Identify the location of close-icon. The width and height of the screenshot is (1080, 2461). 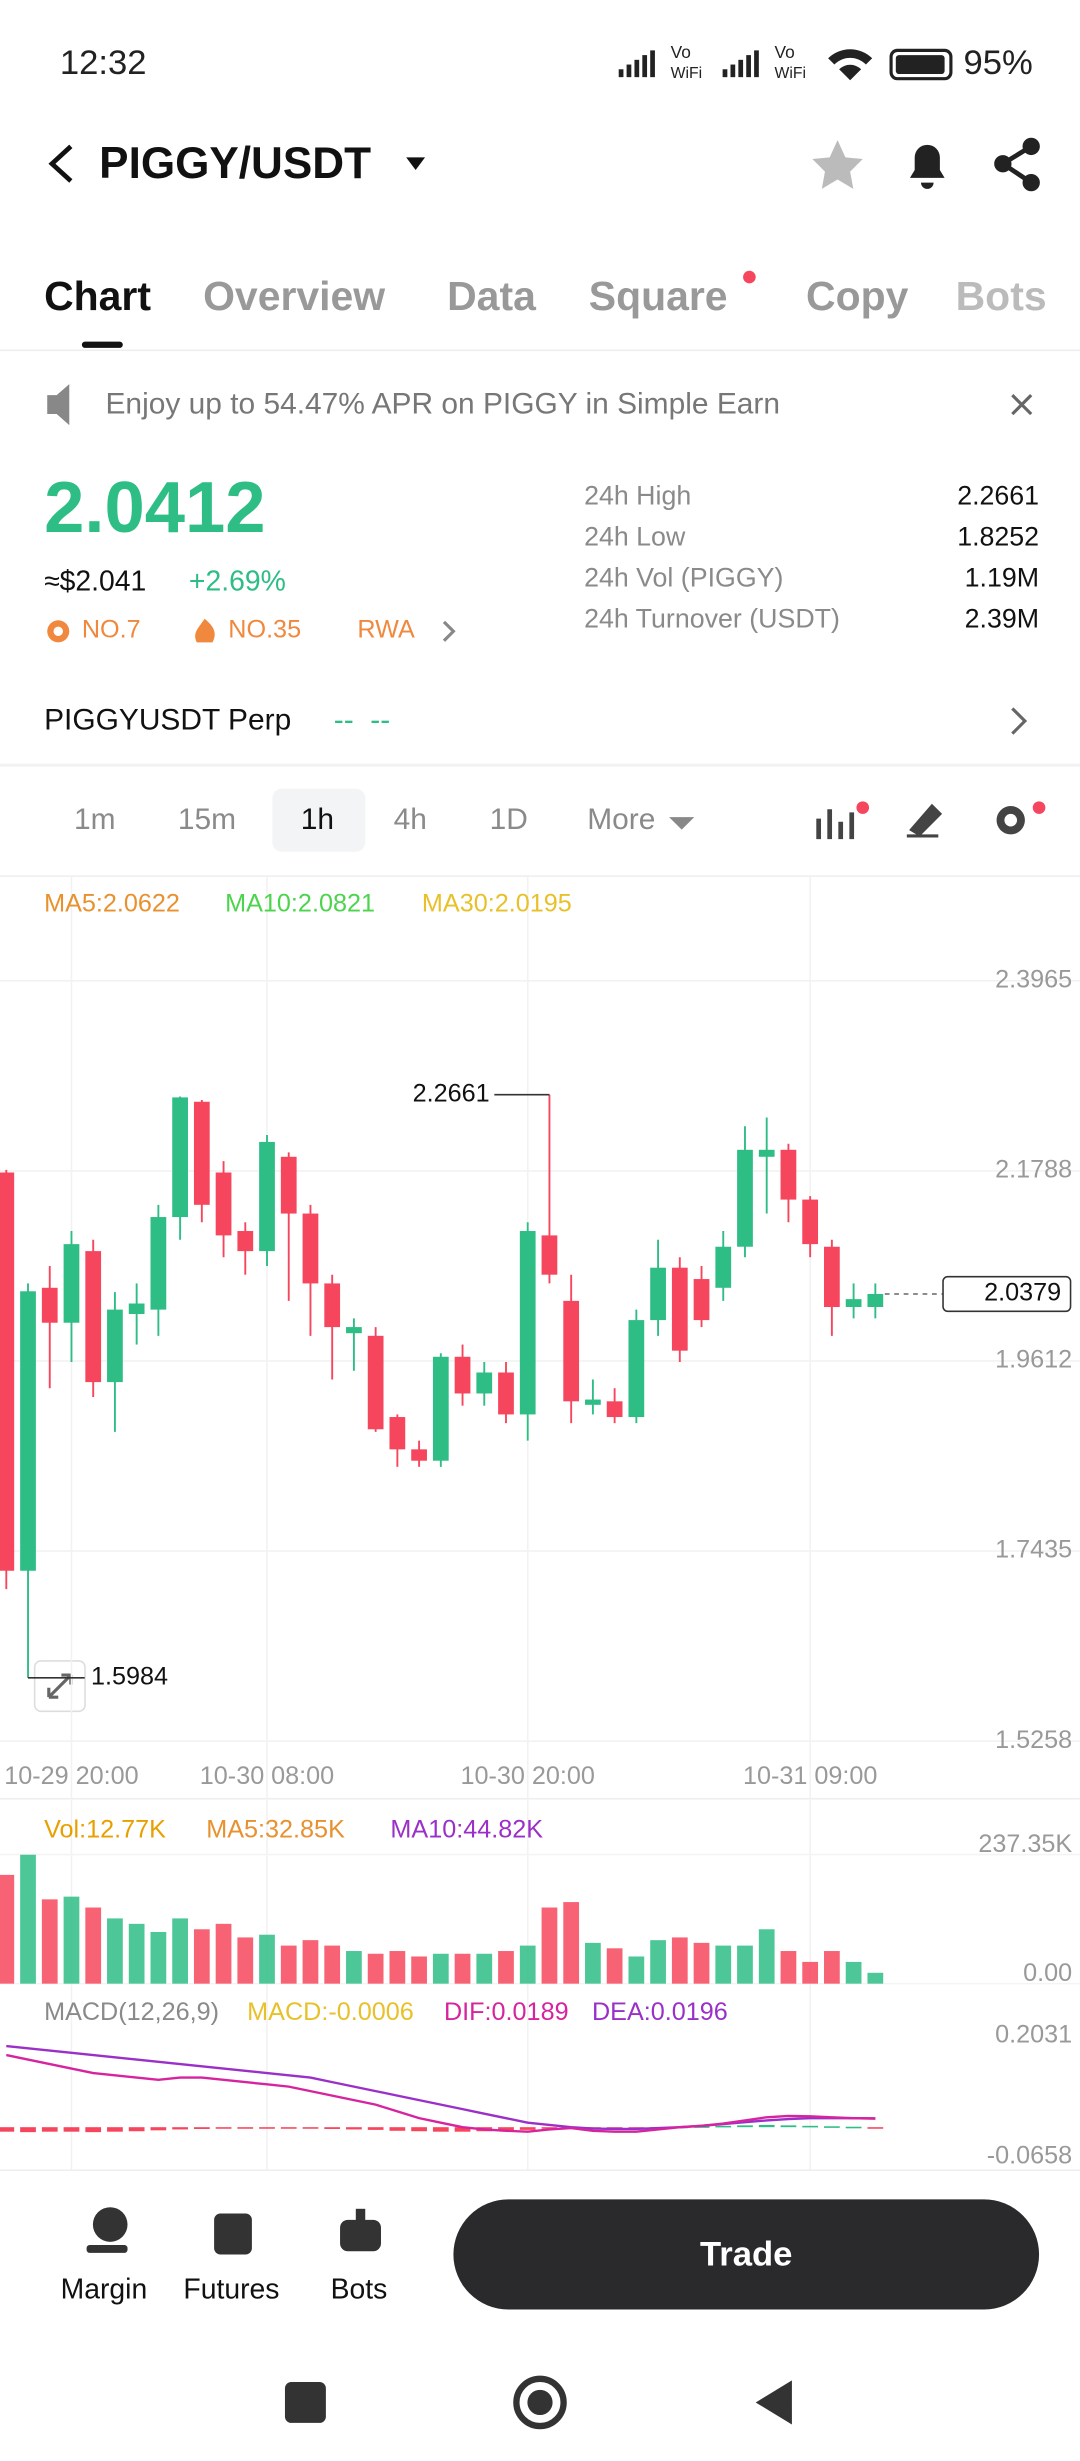
(1022, 405).